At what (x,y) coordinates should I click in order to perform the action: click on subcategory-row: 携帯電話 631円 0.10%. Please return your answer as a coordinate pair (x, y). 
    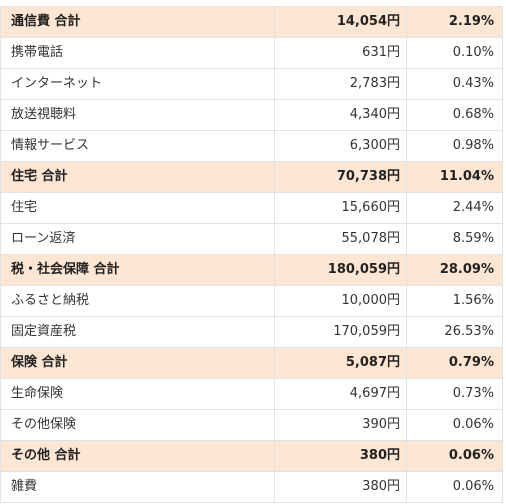
    Looking at the image, I should click on (251, 53).